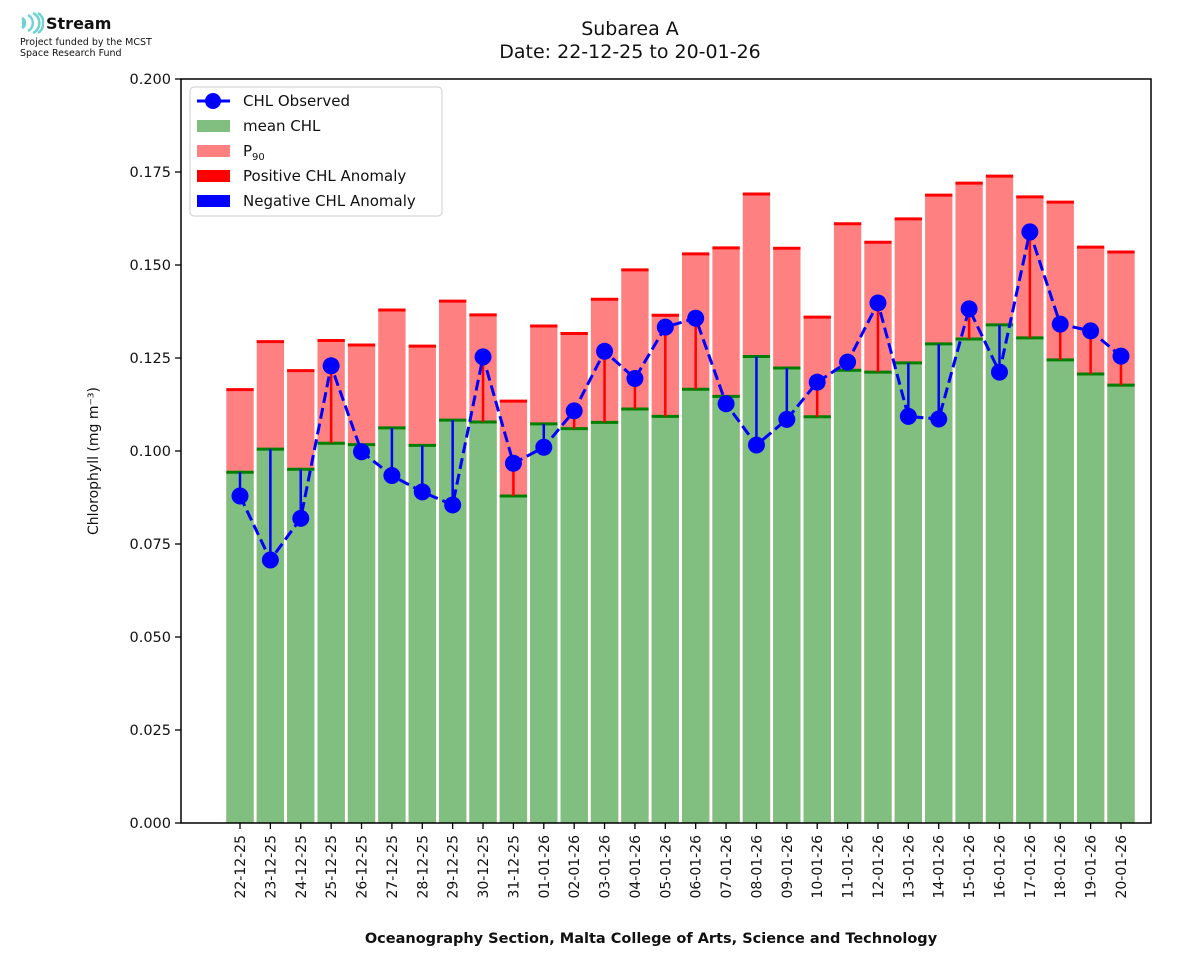 The image size is (1200, 967). What do you see at coordinates (909, 867) in the screenshot?
I see `x-tick-label: 13-01-26` at bounding box center [909, 867].